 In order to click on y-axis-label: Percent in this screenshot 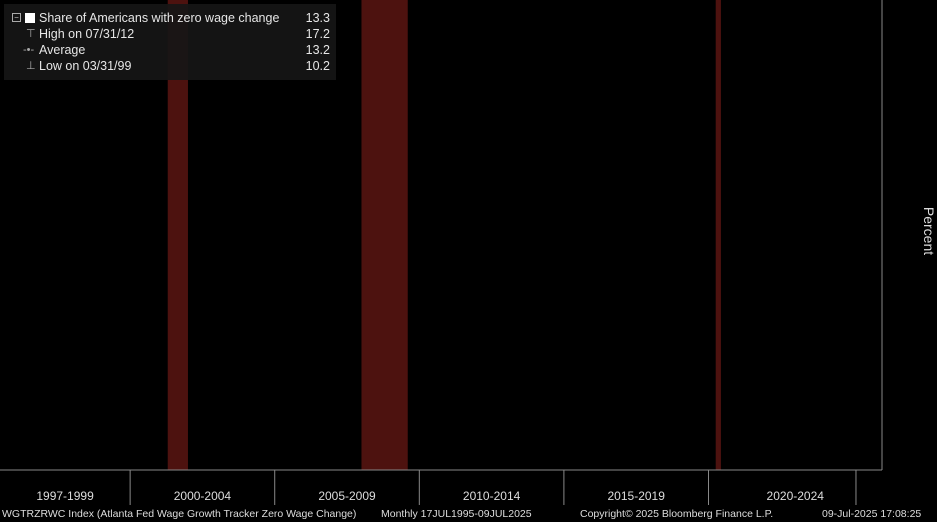, I will do `click(929, 231)`.